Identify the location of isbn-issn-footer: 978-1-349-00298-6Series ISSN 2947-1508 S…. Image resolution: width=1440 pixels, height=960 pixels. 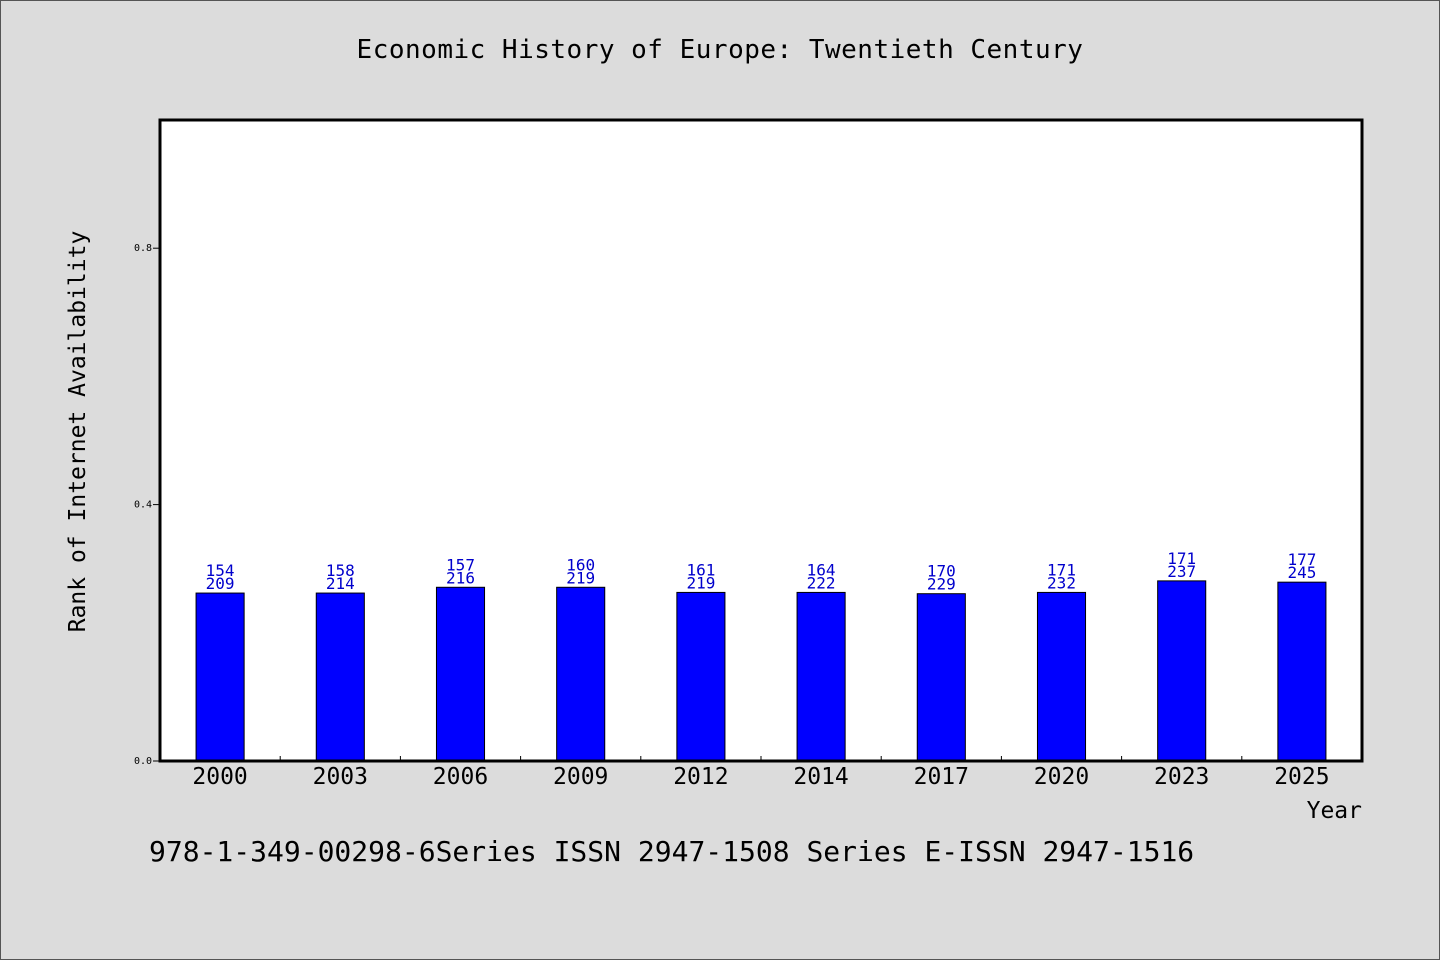
(672, 851).